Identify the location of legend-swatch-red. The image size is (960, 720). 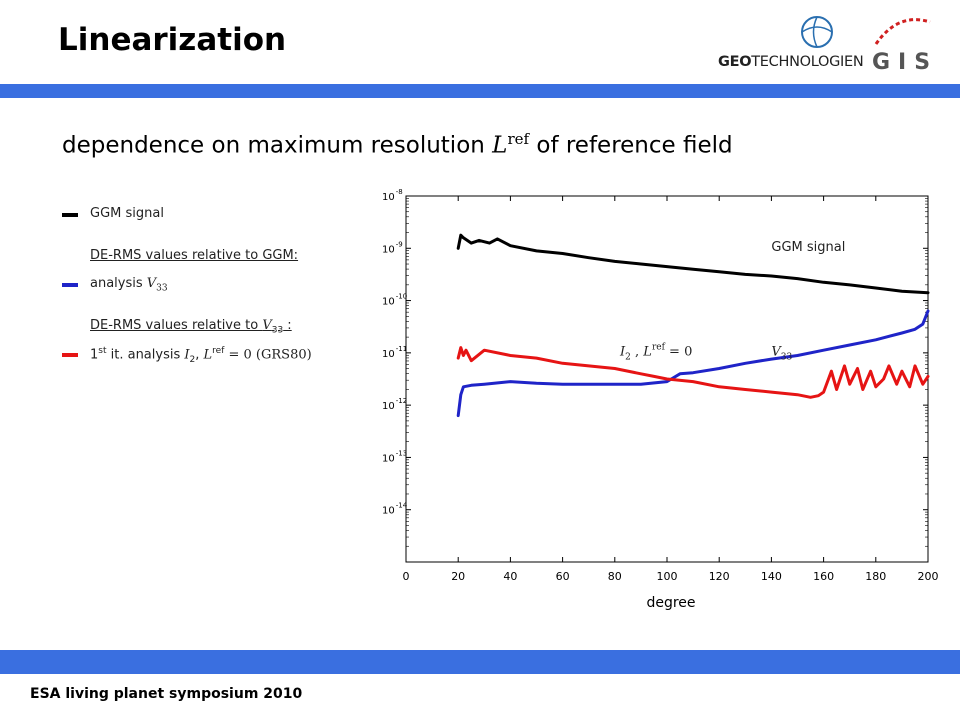
(70, 355).